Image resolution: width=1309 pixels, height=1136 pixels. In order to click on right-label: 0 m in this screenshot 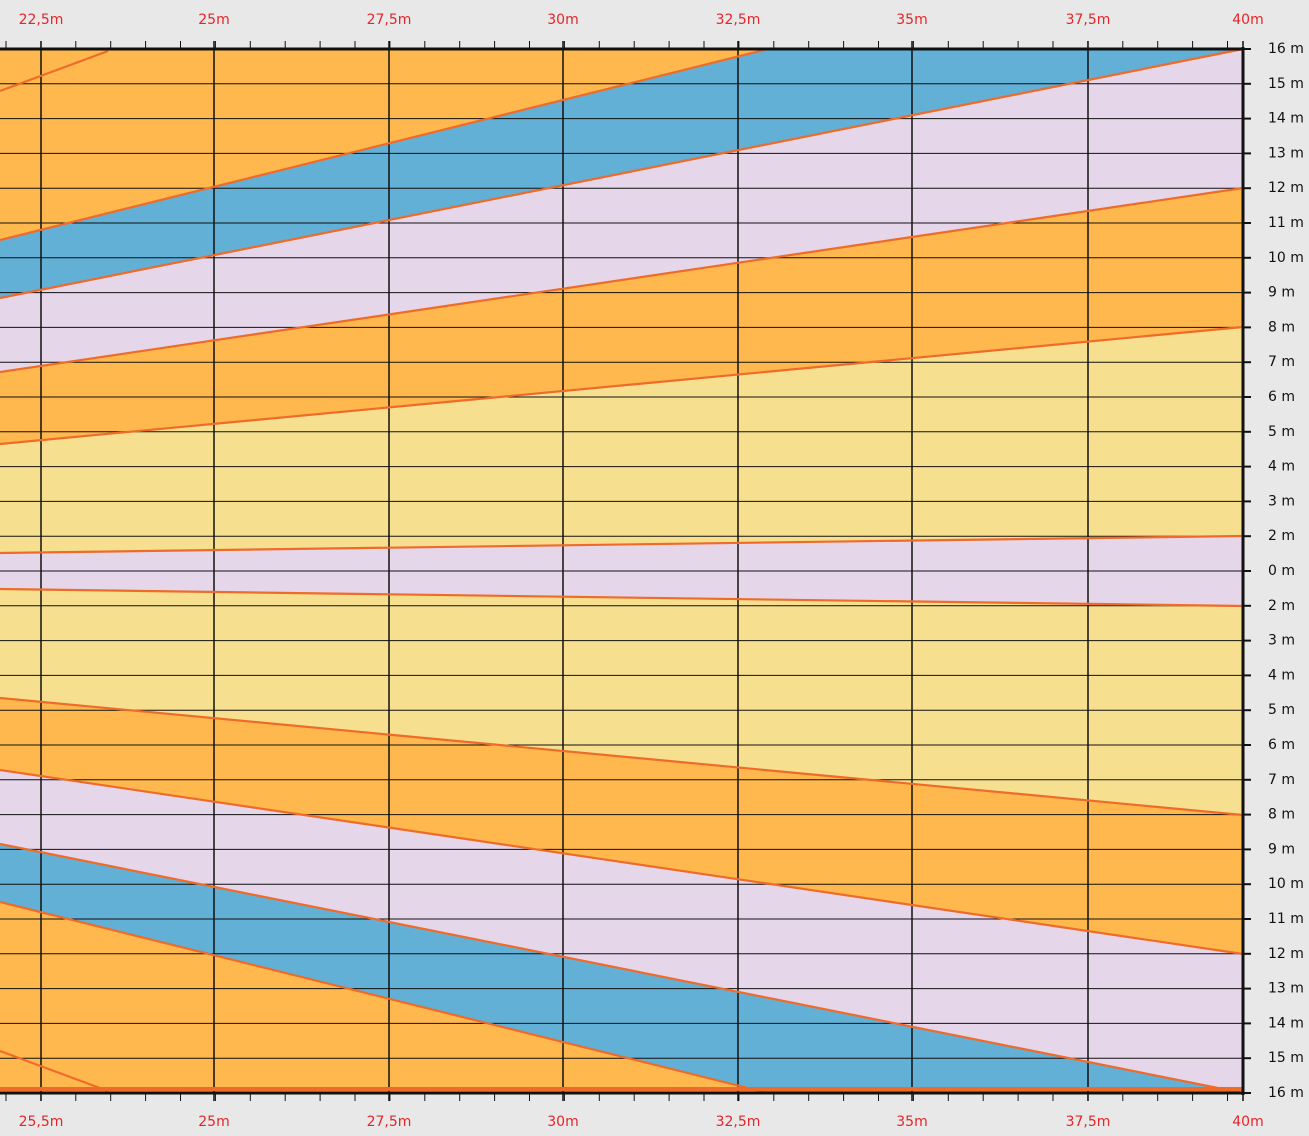, I will do `click(1281, 571)`.